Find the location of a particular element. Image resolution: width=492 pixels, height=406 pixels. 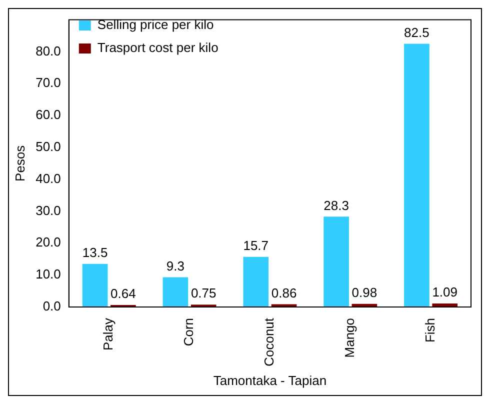

data-label: 0.98 is located at coordinates (365, 292).